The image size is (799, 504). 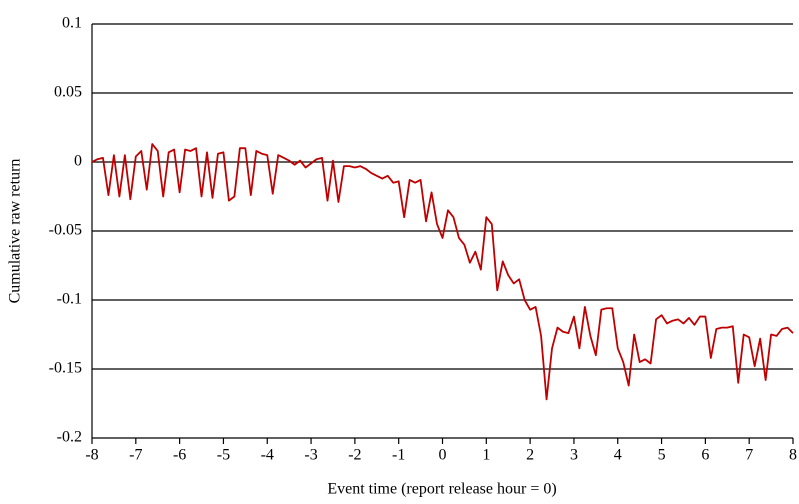 I want to click on x-tick-label: 6, so click(x=705, y=455).